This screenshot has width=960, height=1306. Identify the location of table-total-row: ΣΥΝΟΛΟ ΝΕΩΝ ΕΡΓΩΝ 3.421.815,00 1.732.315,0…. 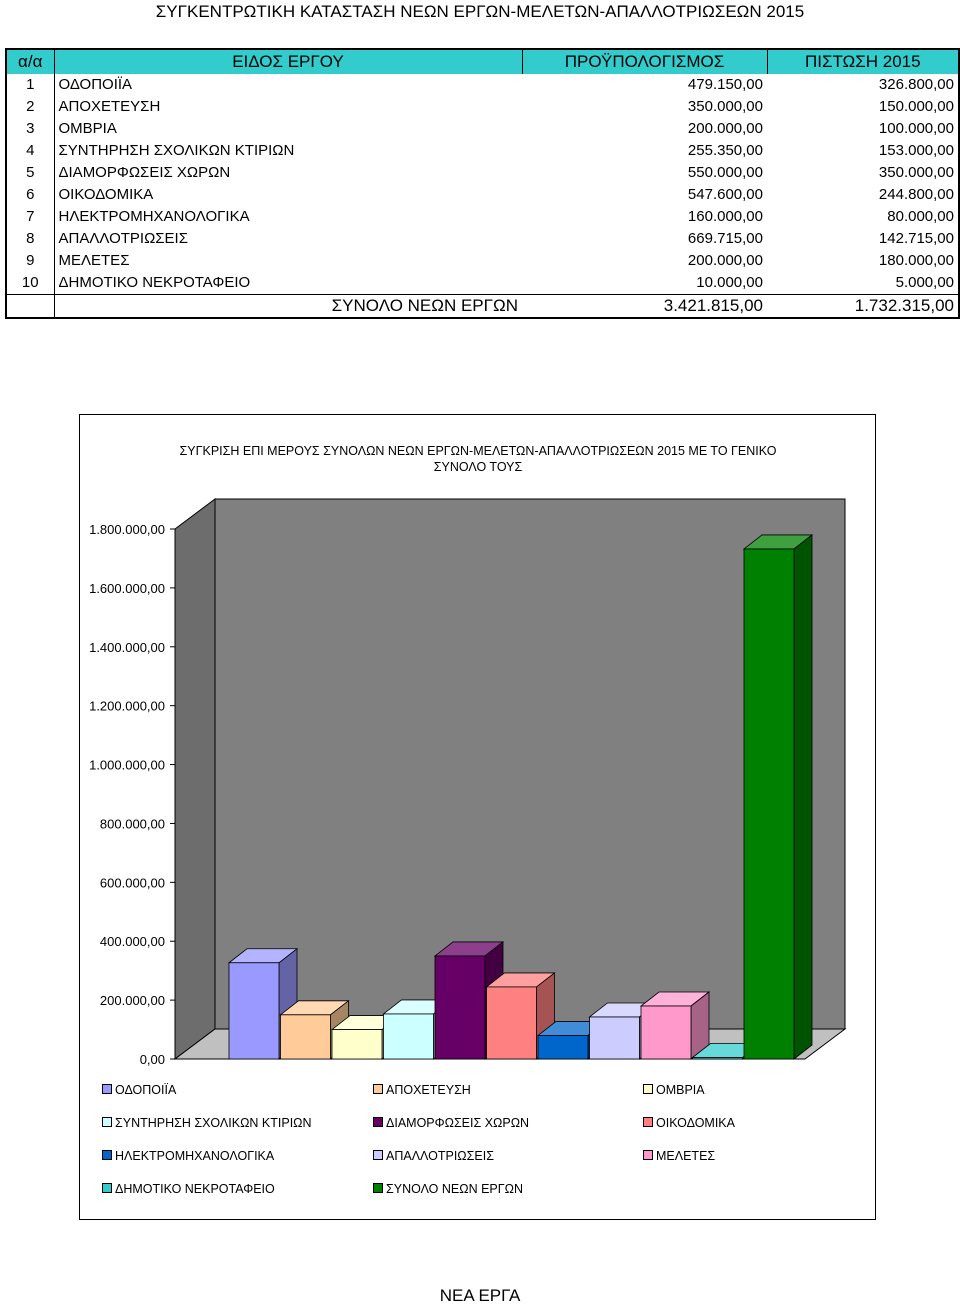
(482, 306).